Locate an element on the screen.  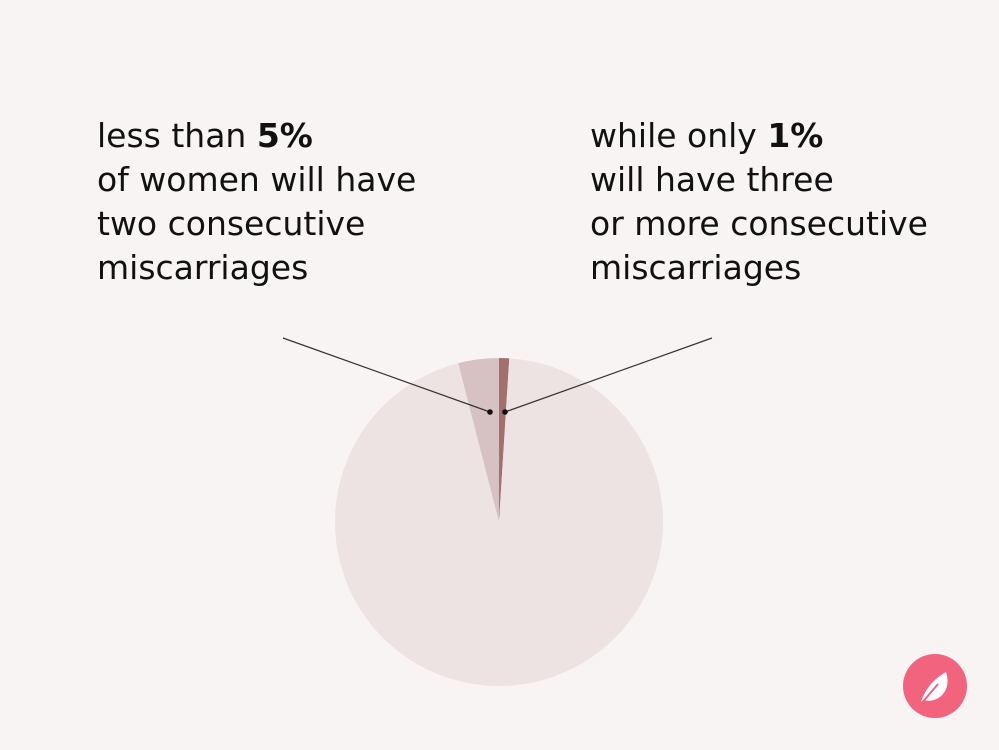
annotation-line: or more consecutive is located at coordinates (759, 223).